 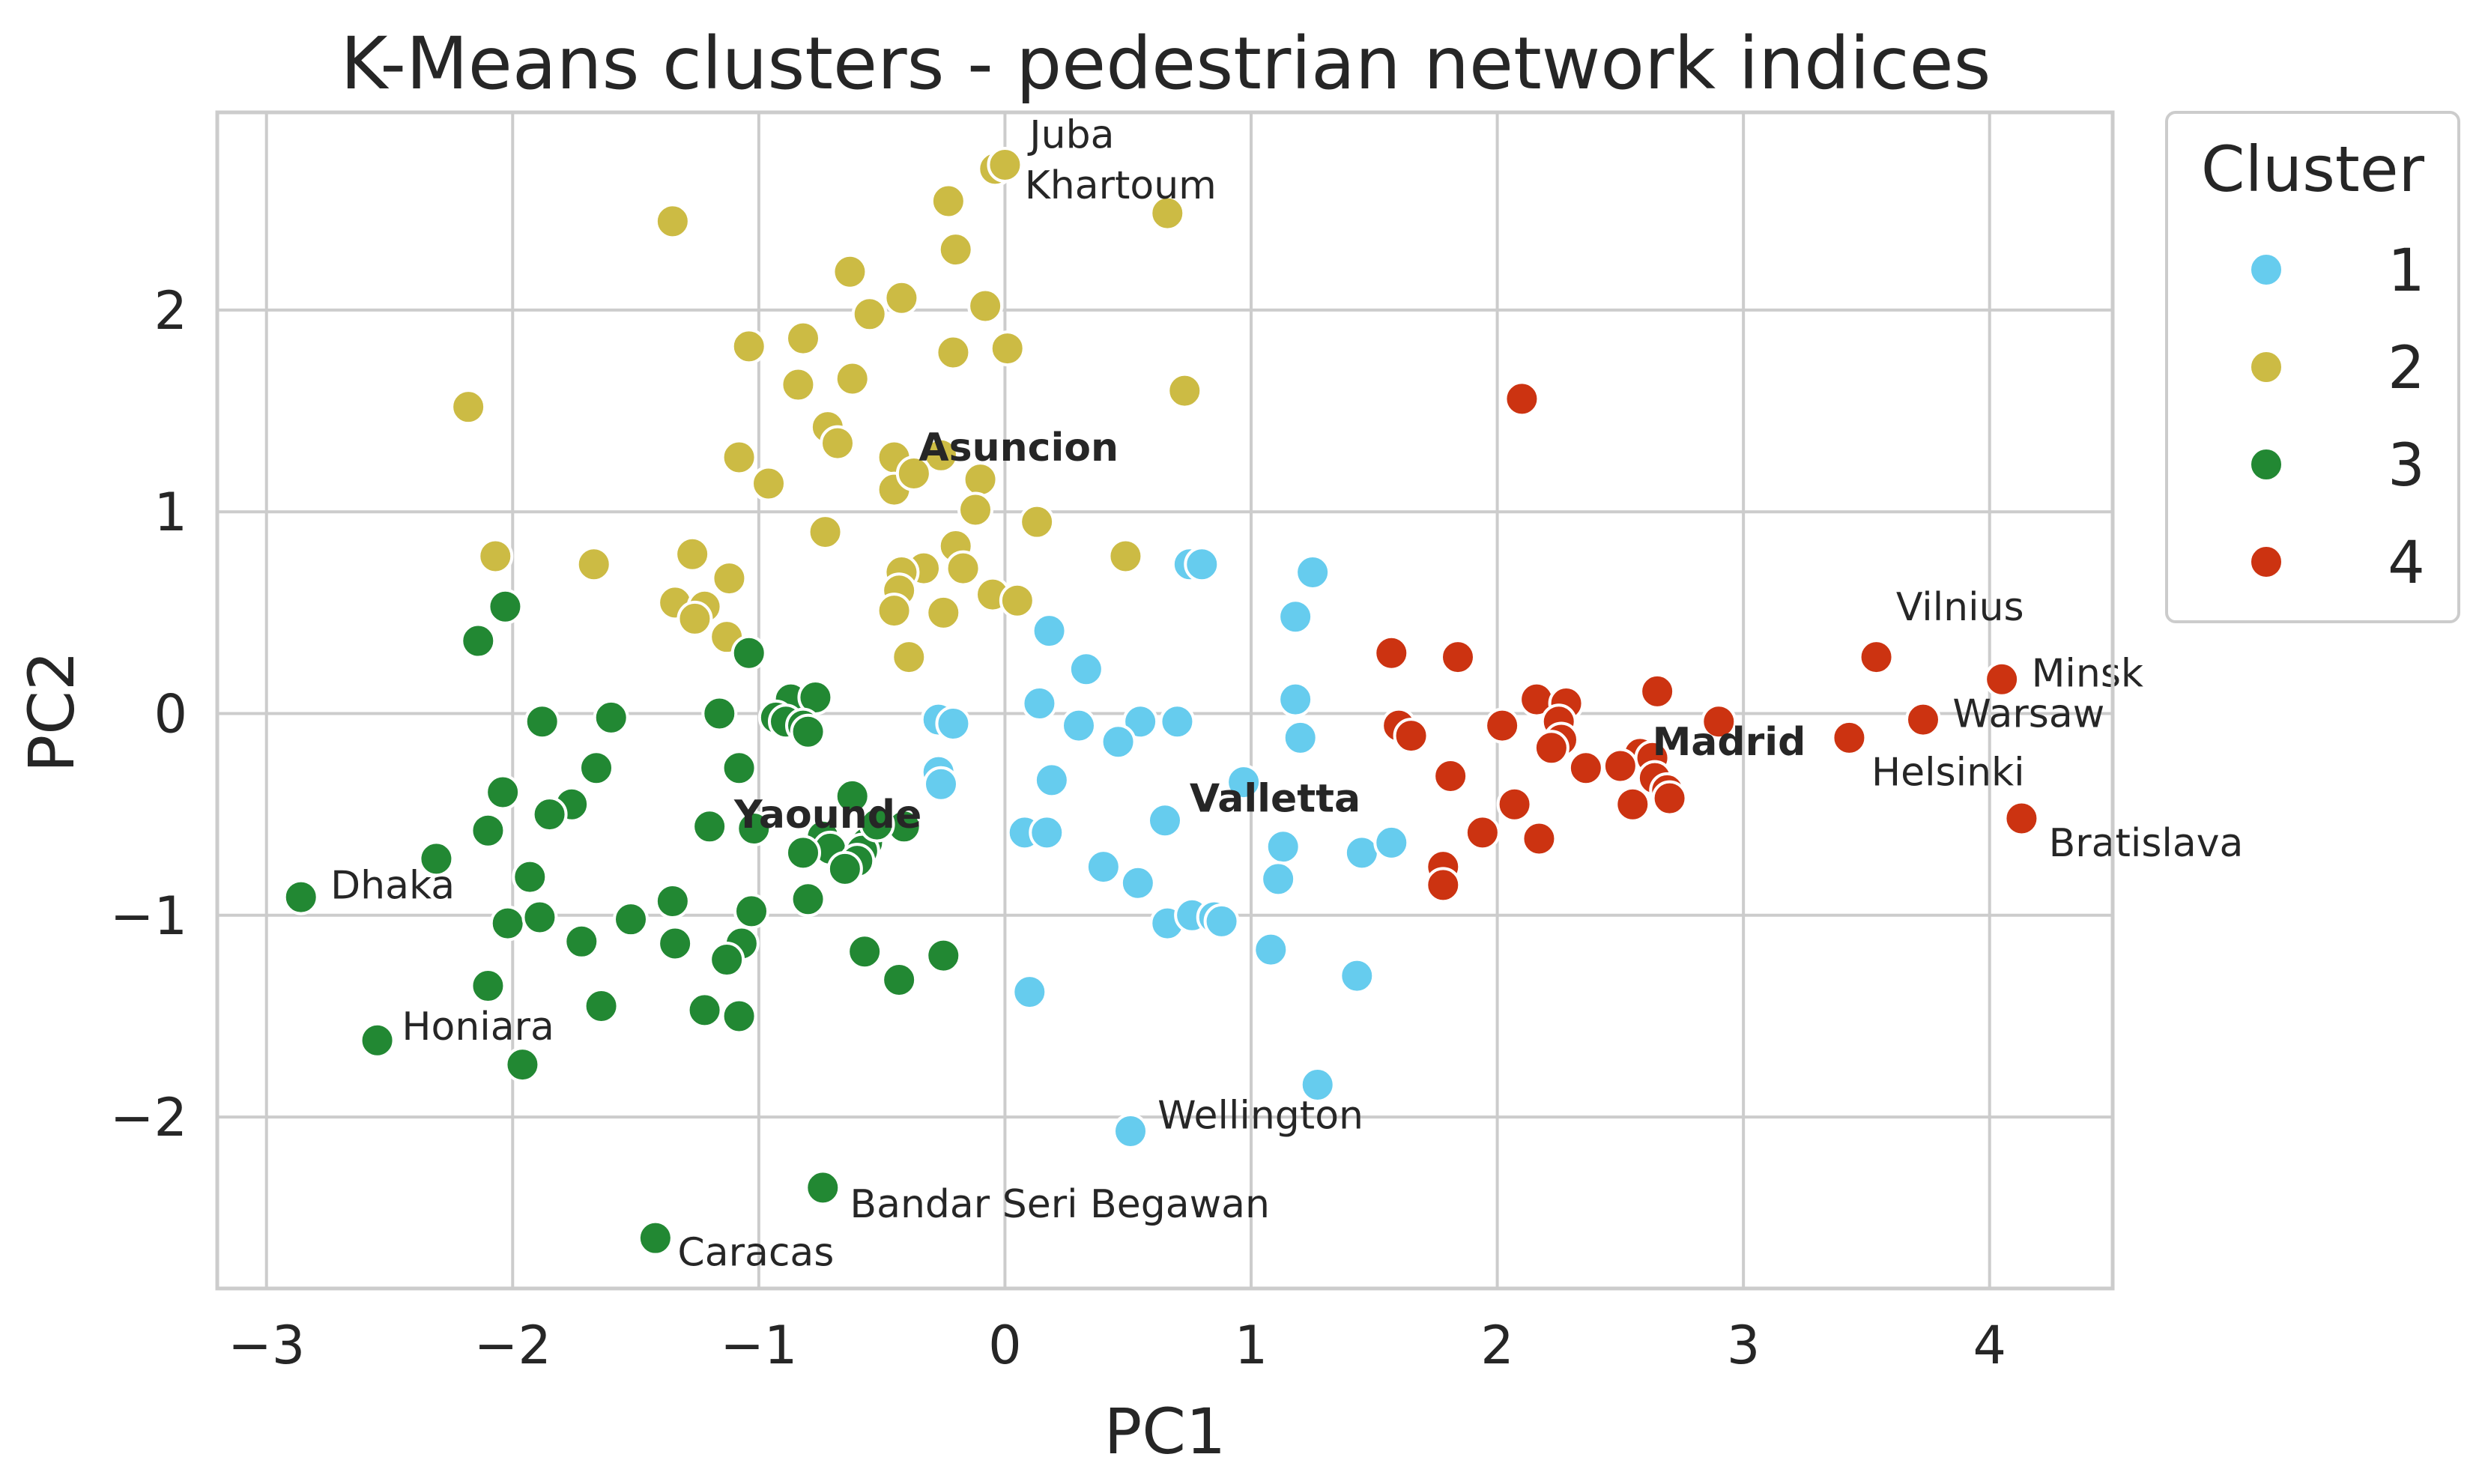 I want to click on legend-frame, so click(x=2312, y=367).